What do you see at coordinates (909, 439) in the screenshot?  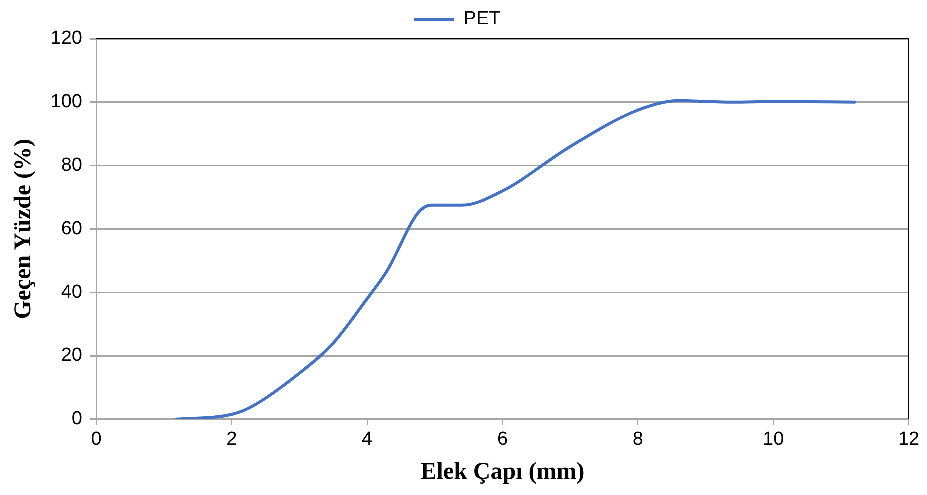 I see `x-tick-label: 12` at bounding box center [909, 439].